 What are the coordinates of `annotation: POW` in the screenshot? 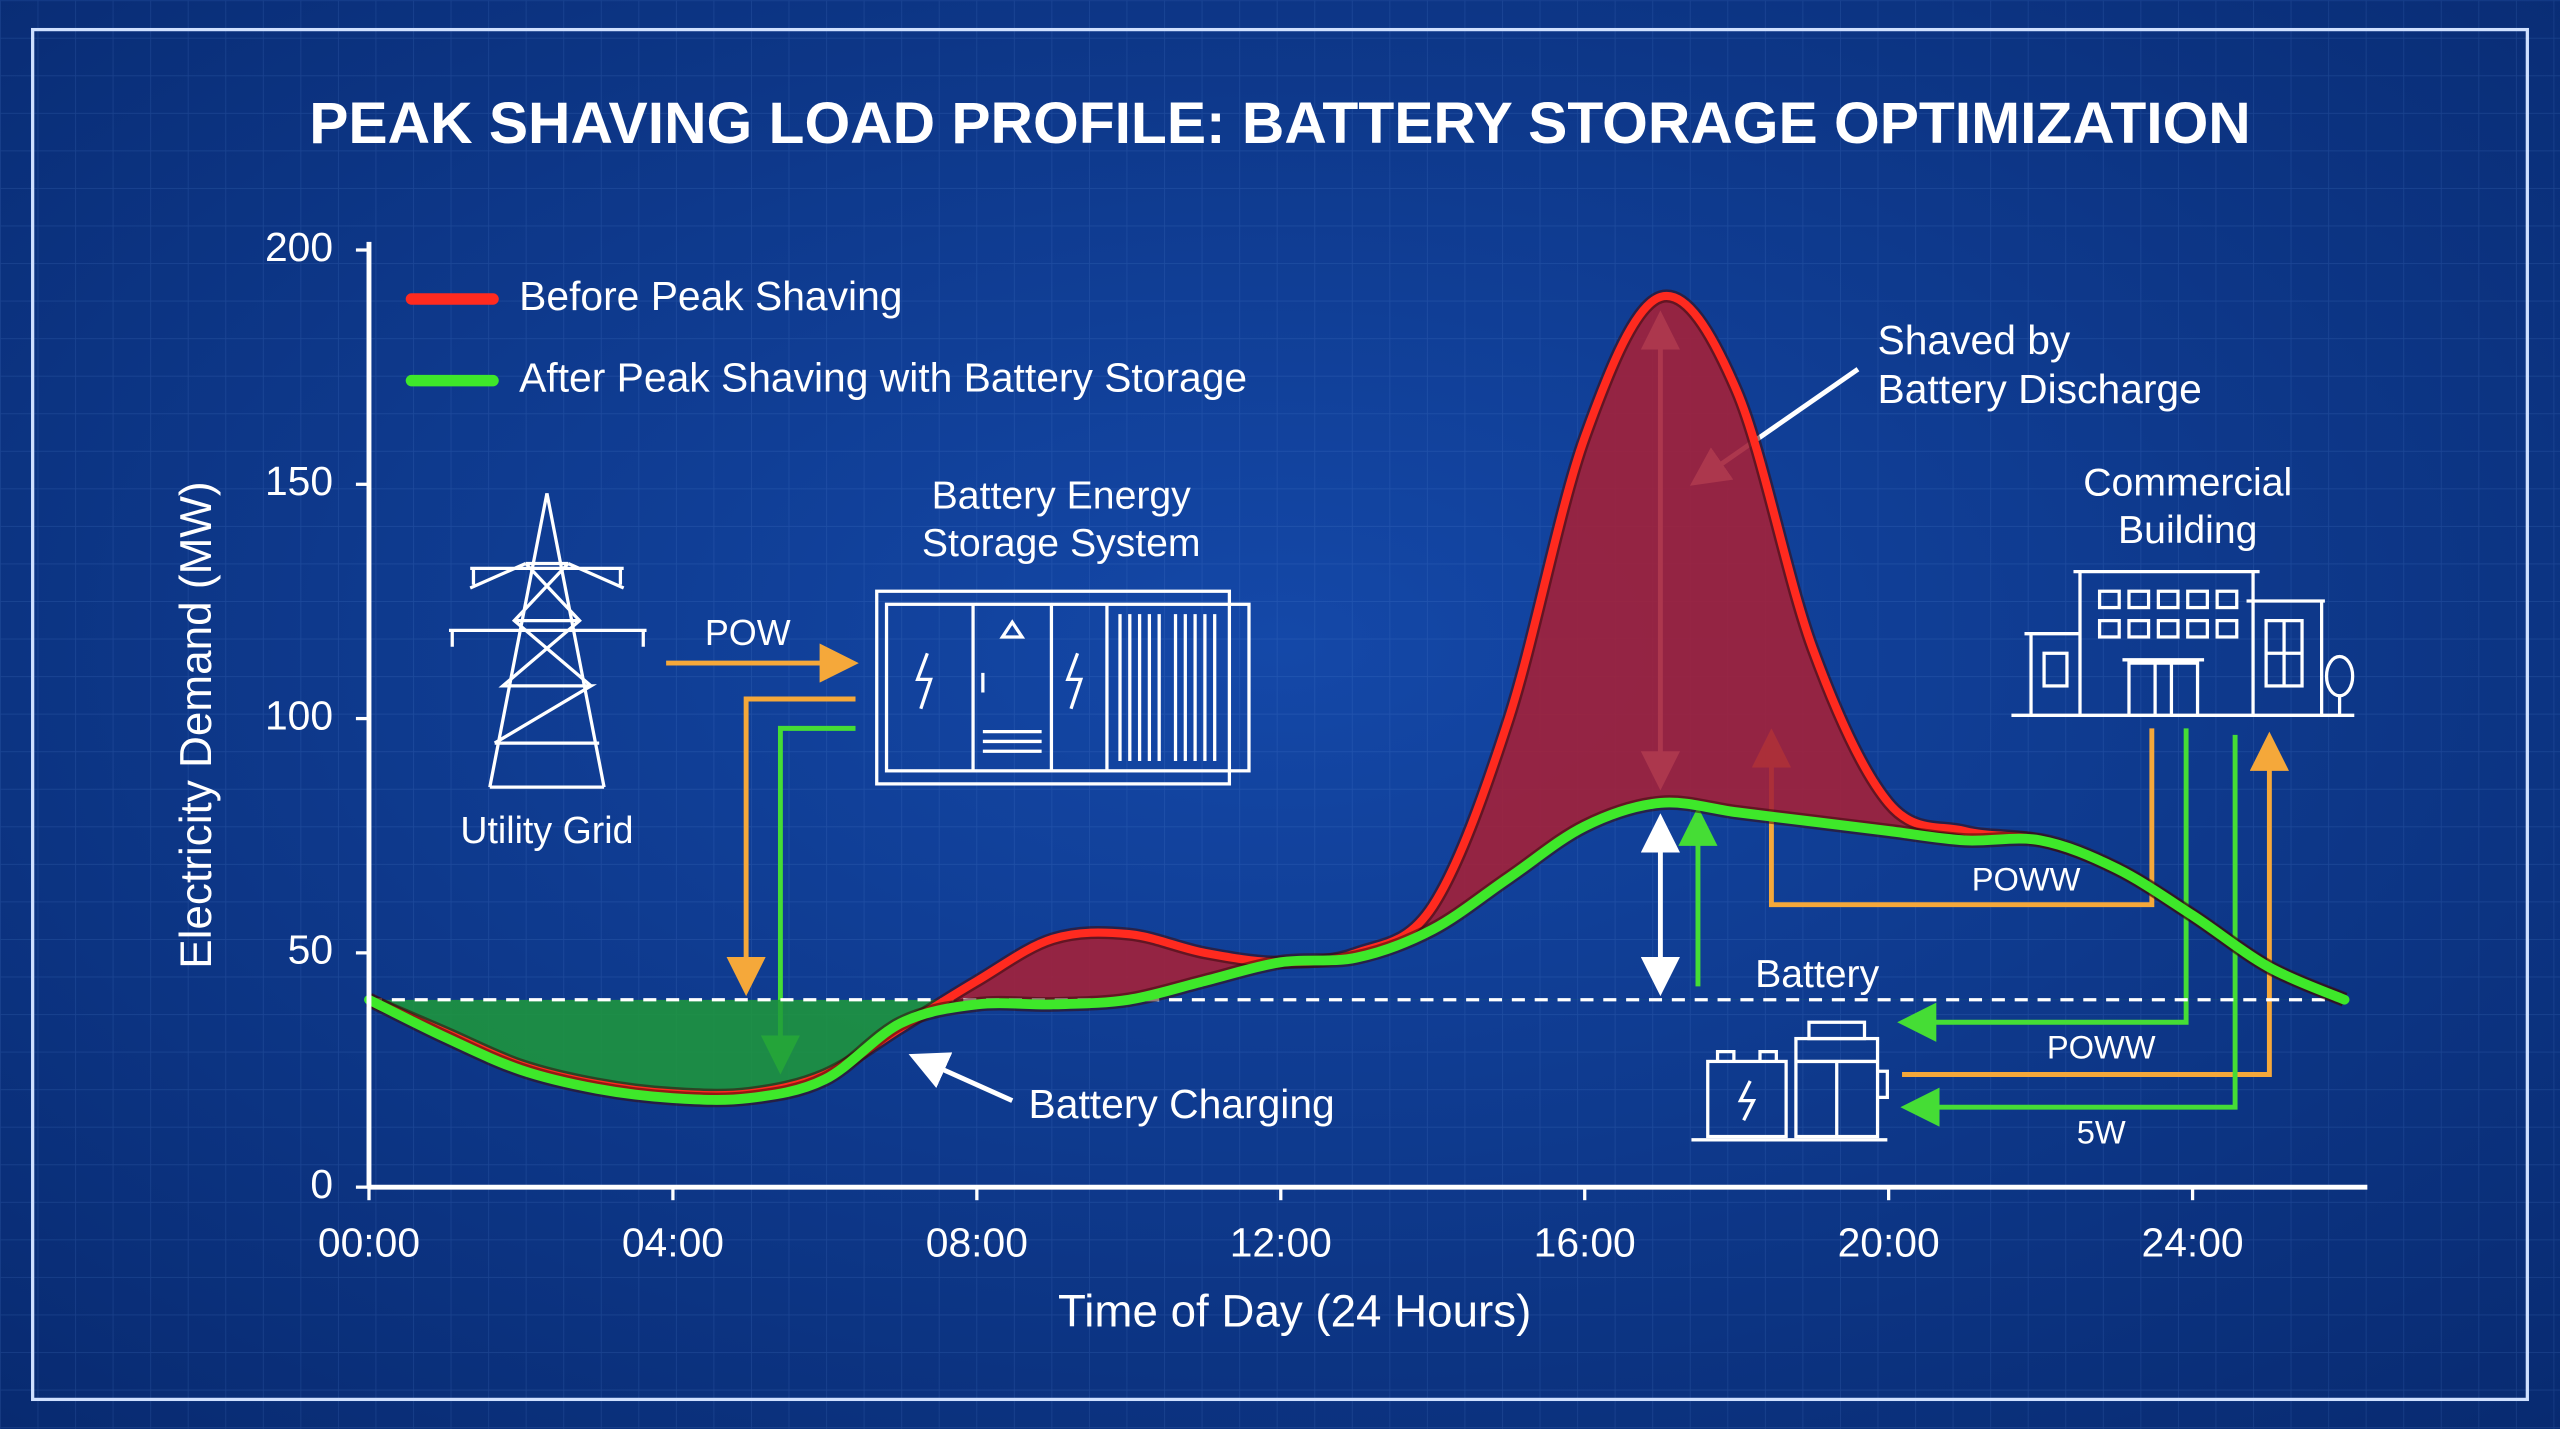 It's located at (748, 632).